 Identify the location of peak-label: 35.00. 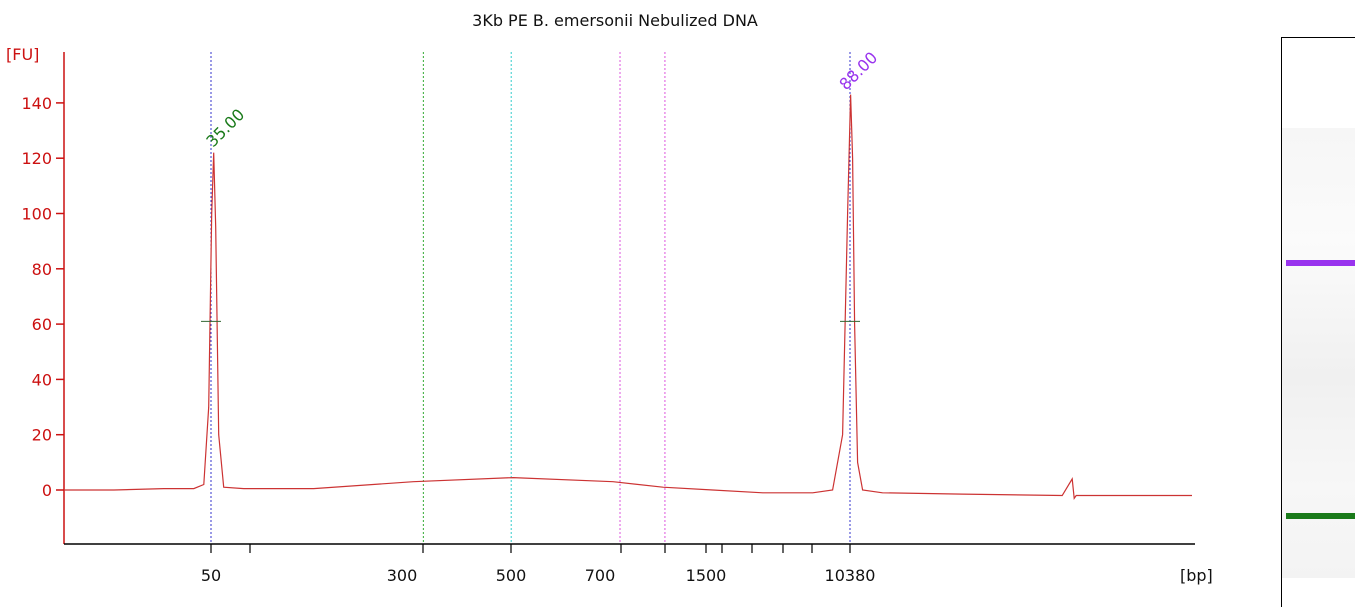
(225, 128).